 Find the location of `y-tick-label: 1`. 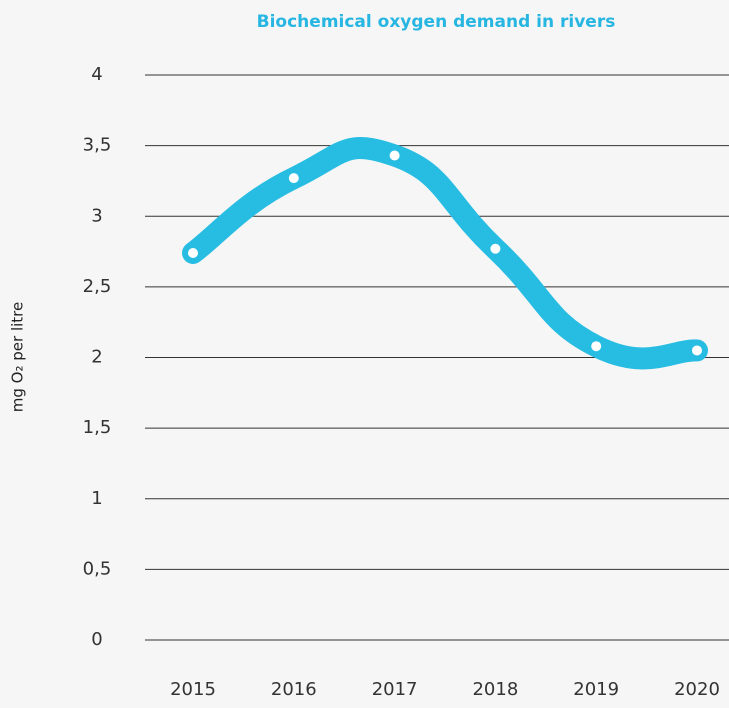

y-tick-label: 1 is located at coordinates (96, 498).